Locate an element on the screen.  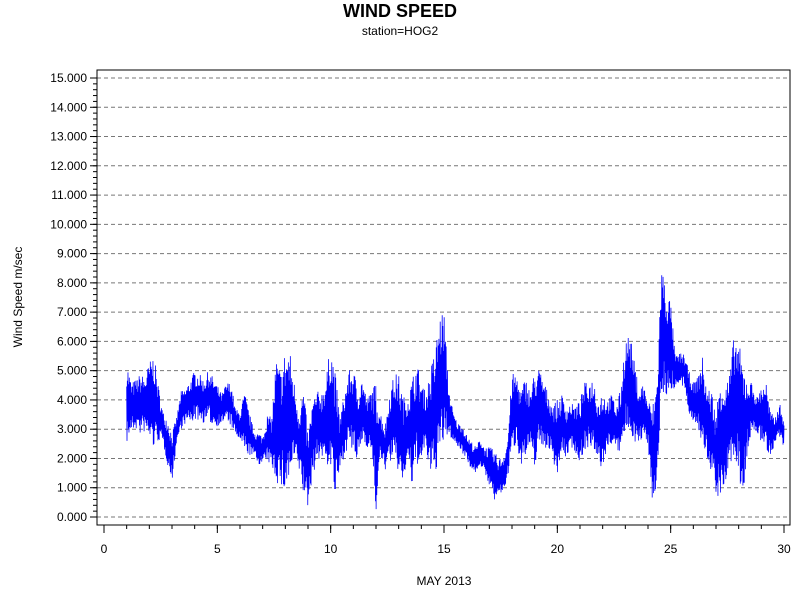
x-axis: 0 5 10 15 20 25 30 is located at coordinates (446, 540).